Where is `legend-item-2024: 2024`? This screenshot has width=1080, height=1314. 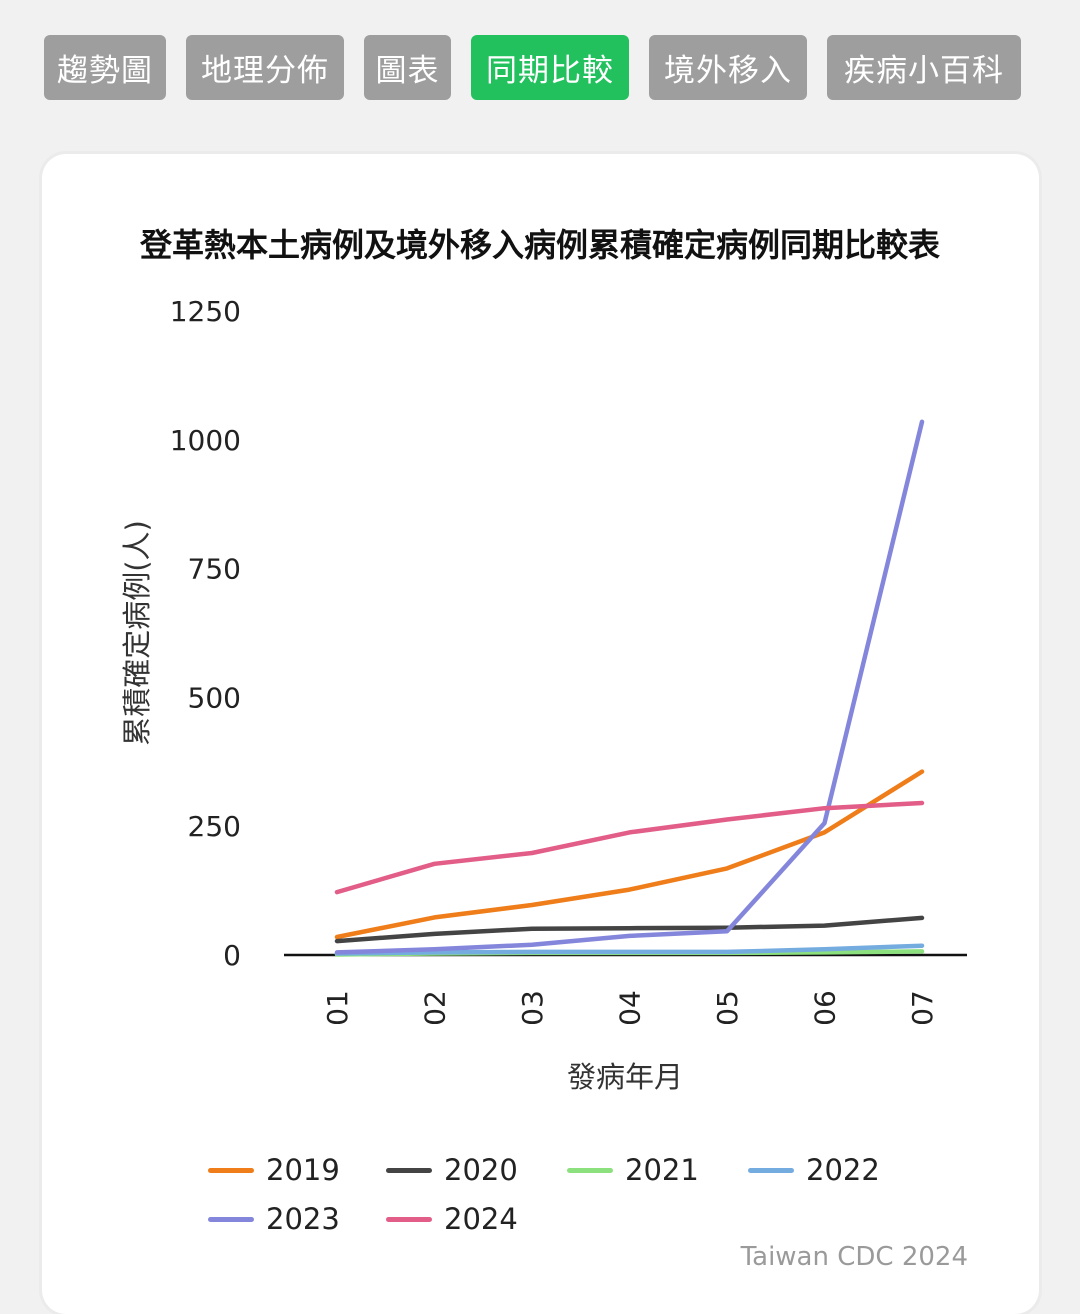 legend-item-2024: 2024 is located at coordinates (452, 1219).